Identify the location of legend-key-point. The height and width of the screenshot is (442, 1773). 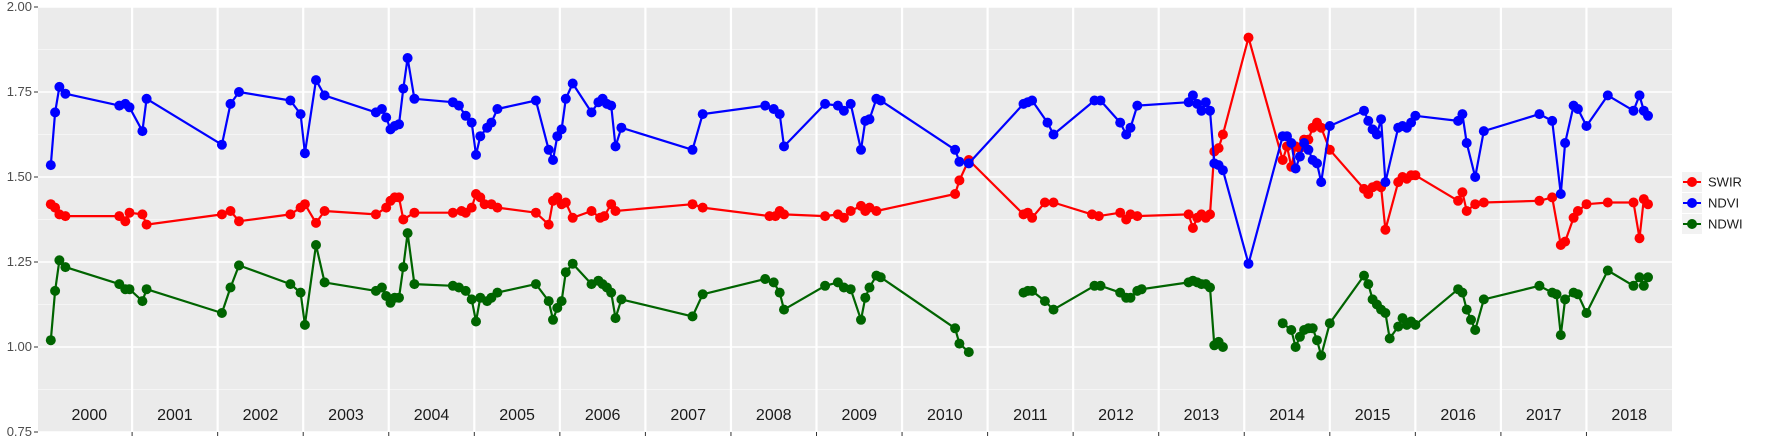
(1692, 203).